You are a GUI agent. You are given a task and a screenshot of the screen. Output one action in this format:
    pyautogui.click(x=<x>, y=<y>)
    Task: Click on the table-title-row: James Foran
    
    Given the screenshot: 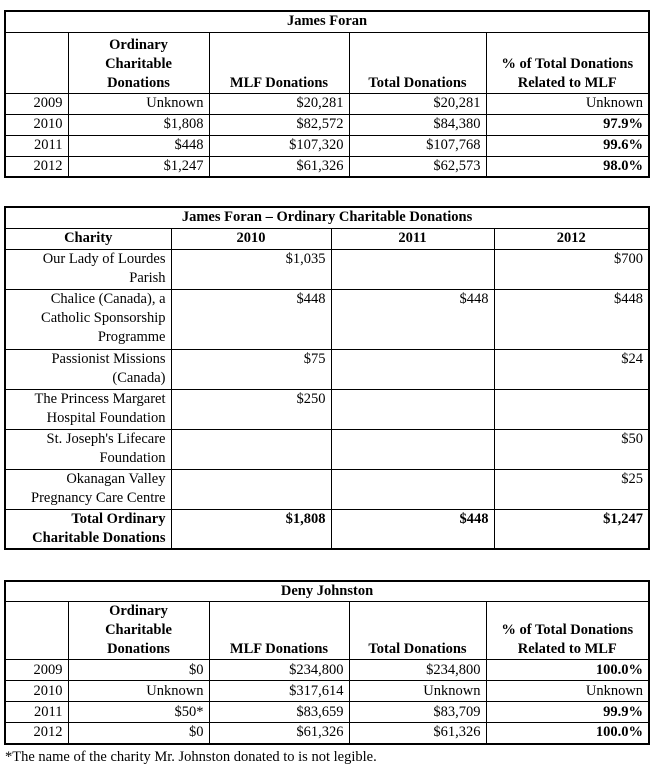 What is the action you would take?
    pyautogui.click(x=327, y=21)
    